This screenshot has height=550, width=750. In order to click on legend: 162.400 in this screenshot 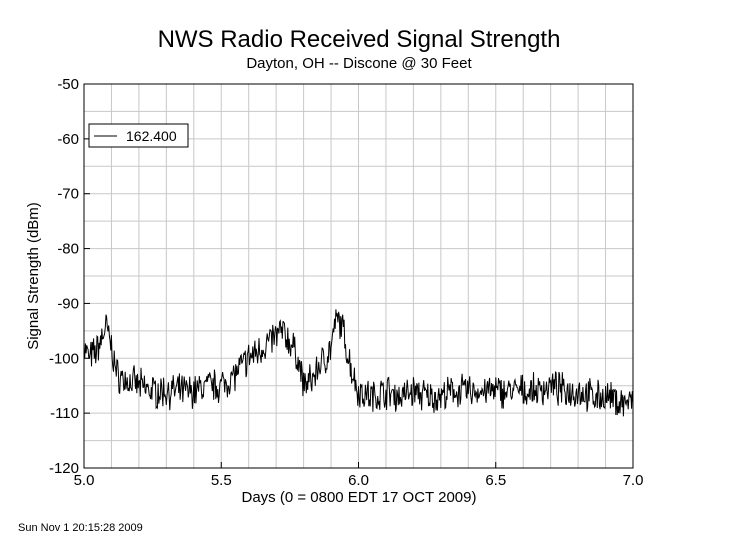, I will do `click(138, 135)`.